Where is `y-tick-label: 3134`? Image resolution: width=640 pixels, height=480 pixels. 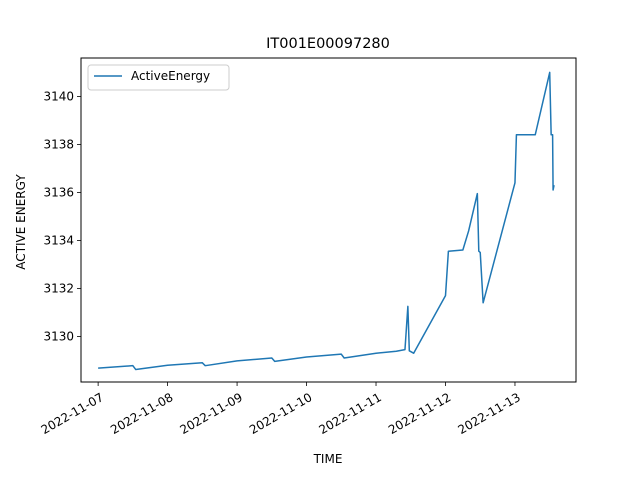 y-tick-label: 3134 is located at coordinates (58, 240).